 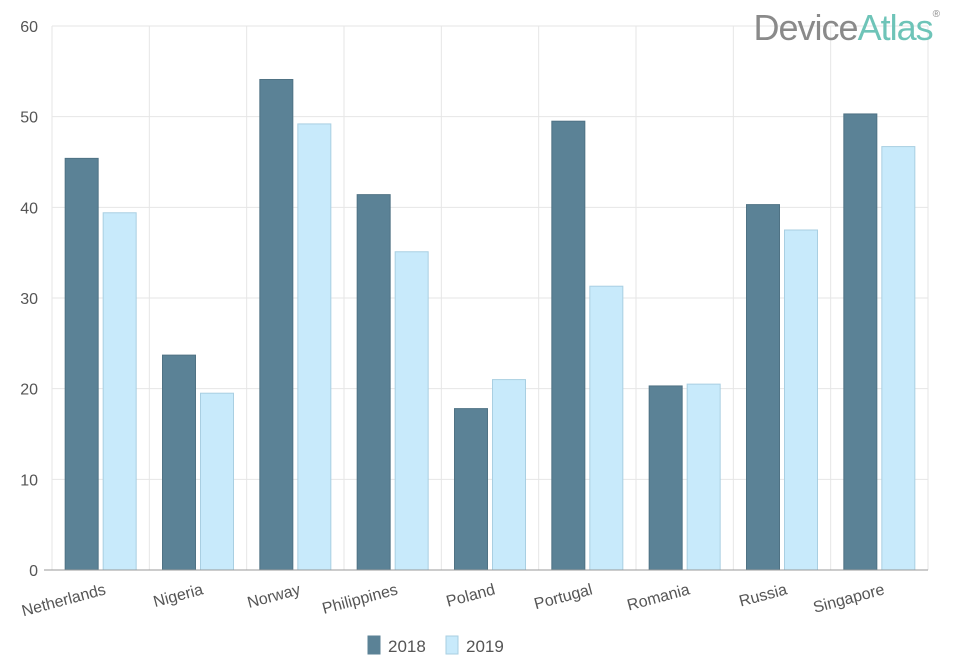 I want to click on bar-2018-portugal, so click(x=568, y=345).